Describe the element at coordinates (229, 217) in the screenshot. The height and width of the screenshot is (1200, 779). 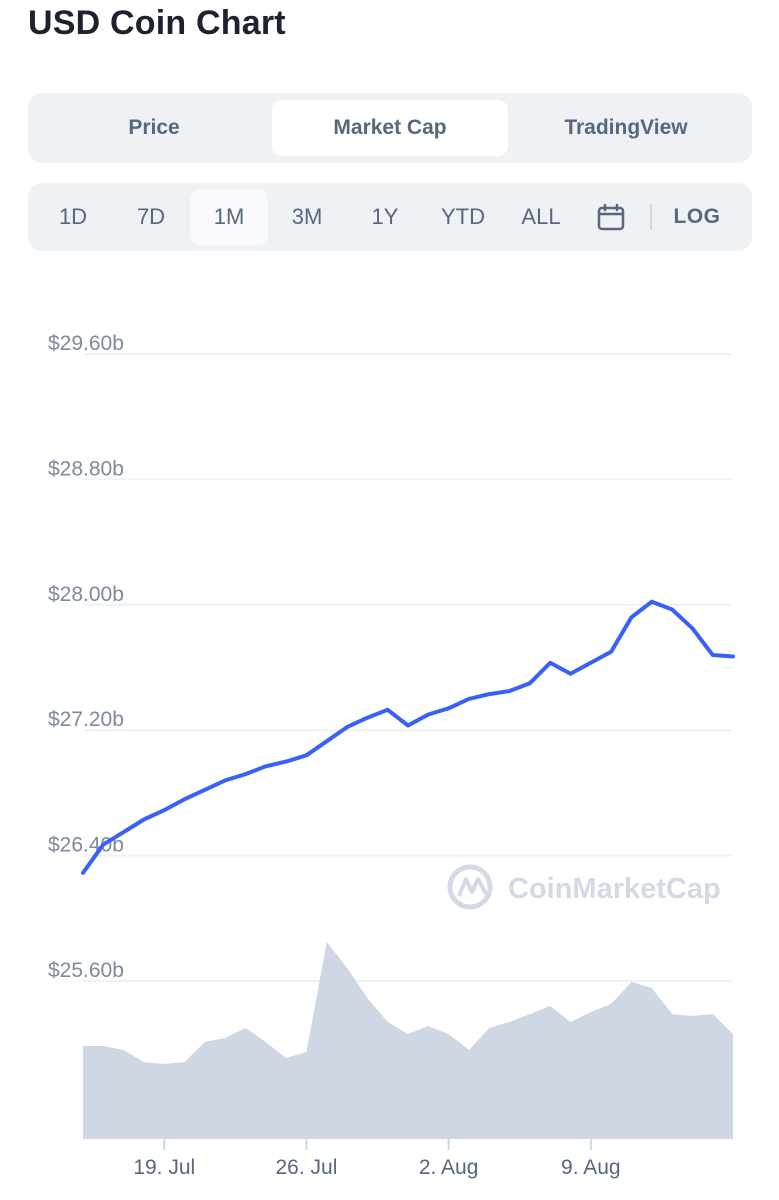
I see `range-1m-button: 1M` at that location.